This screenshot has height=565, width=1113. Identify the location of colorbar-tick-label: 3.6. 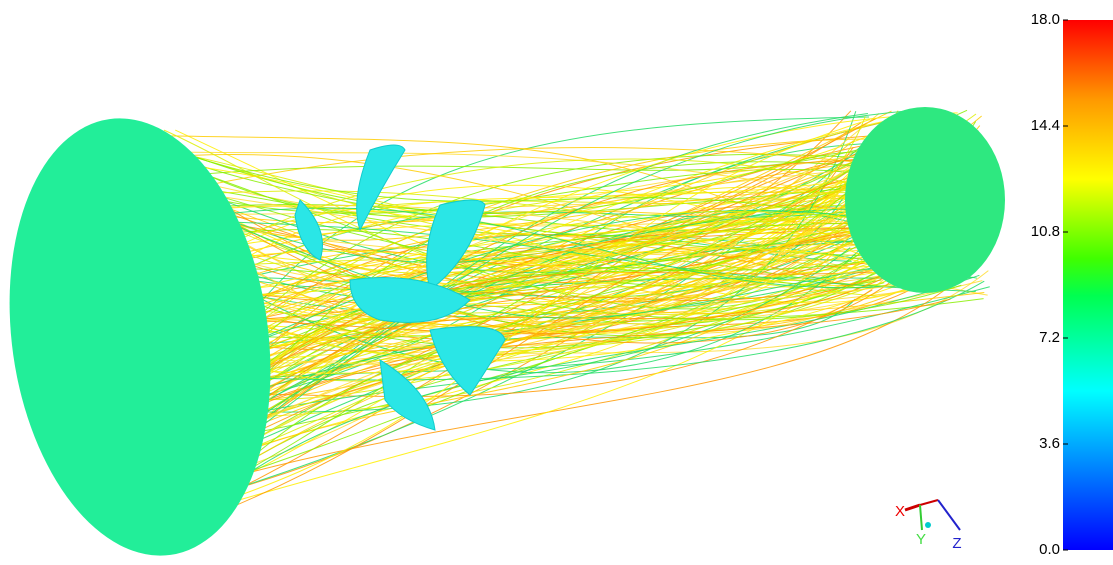
(1049, 443).